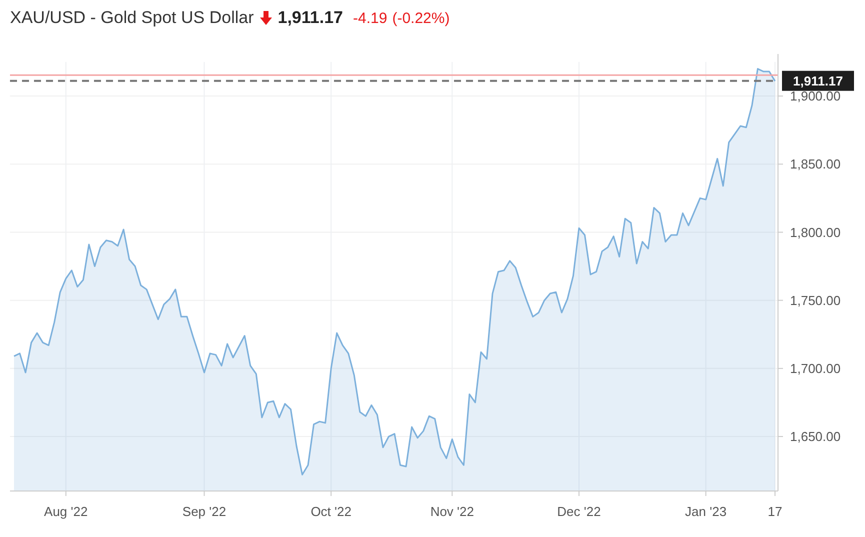  I want to click on y-tick-label: 1,800.00, so click(815, 232).